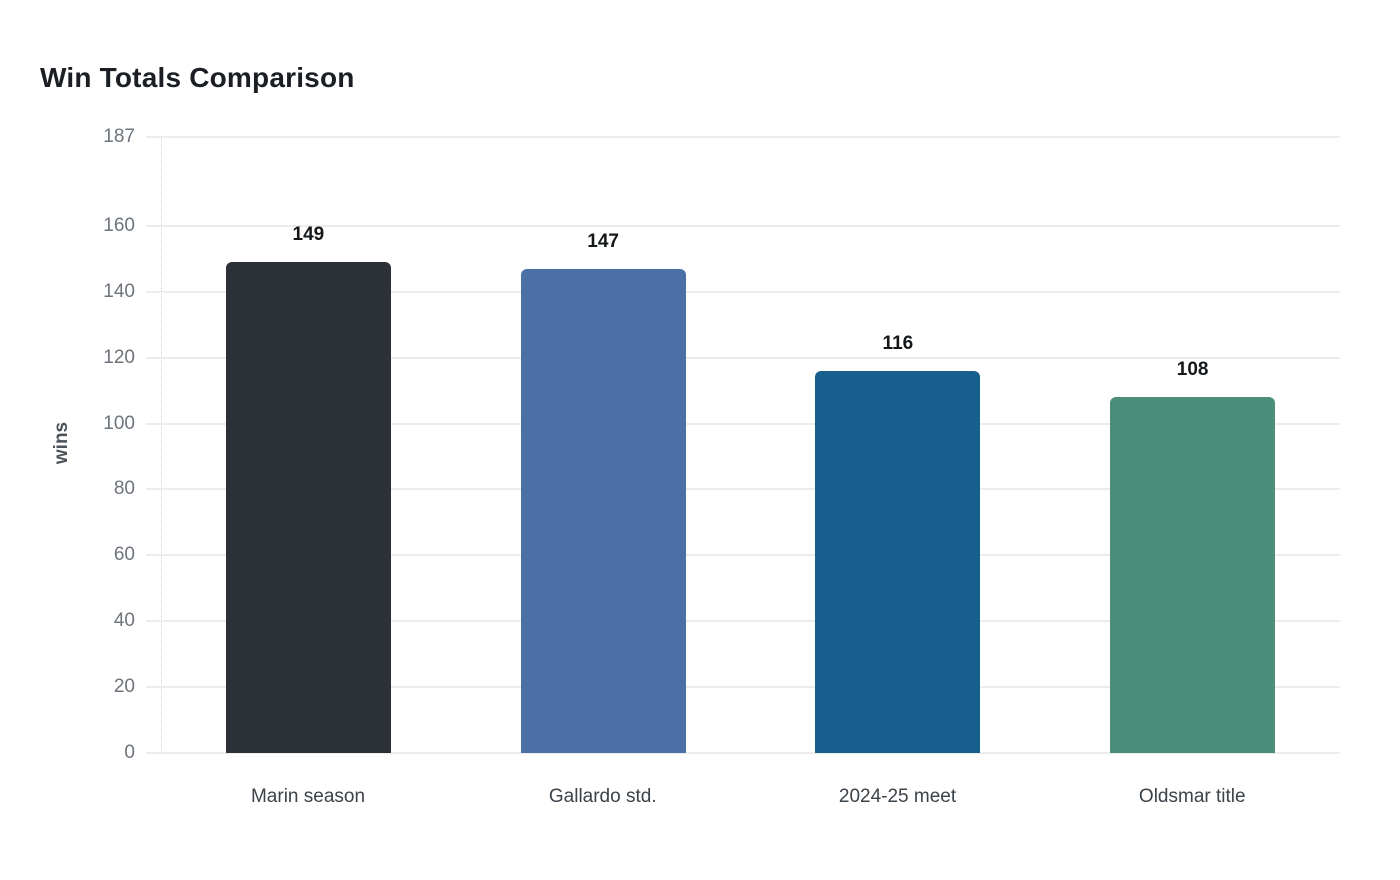 Image resolution: width=1400 pixels, height=880 pixels. Describe the element at coordinates (124, 489) in the screenshot. I see `y-tick-label: 80` at that location.